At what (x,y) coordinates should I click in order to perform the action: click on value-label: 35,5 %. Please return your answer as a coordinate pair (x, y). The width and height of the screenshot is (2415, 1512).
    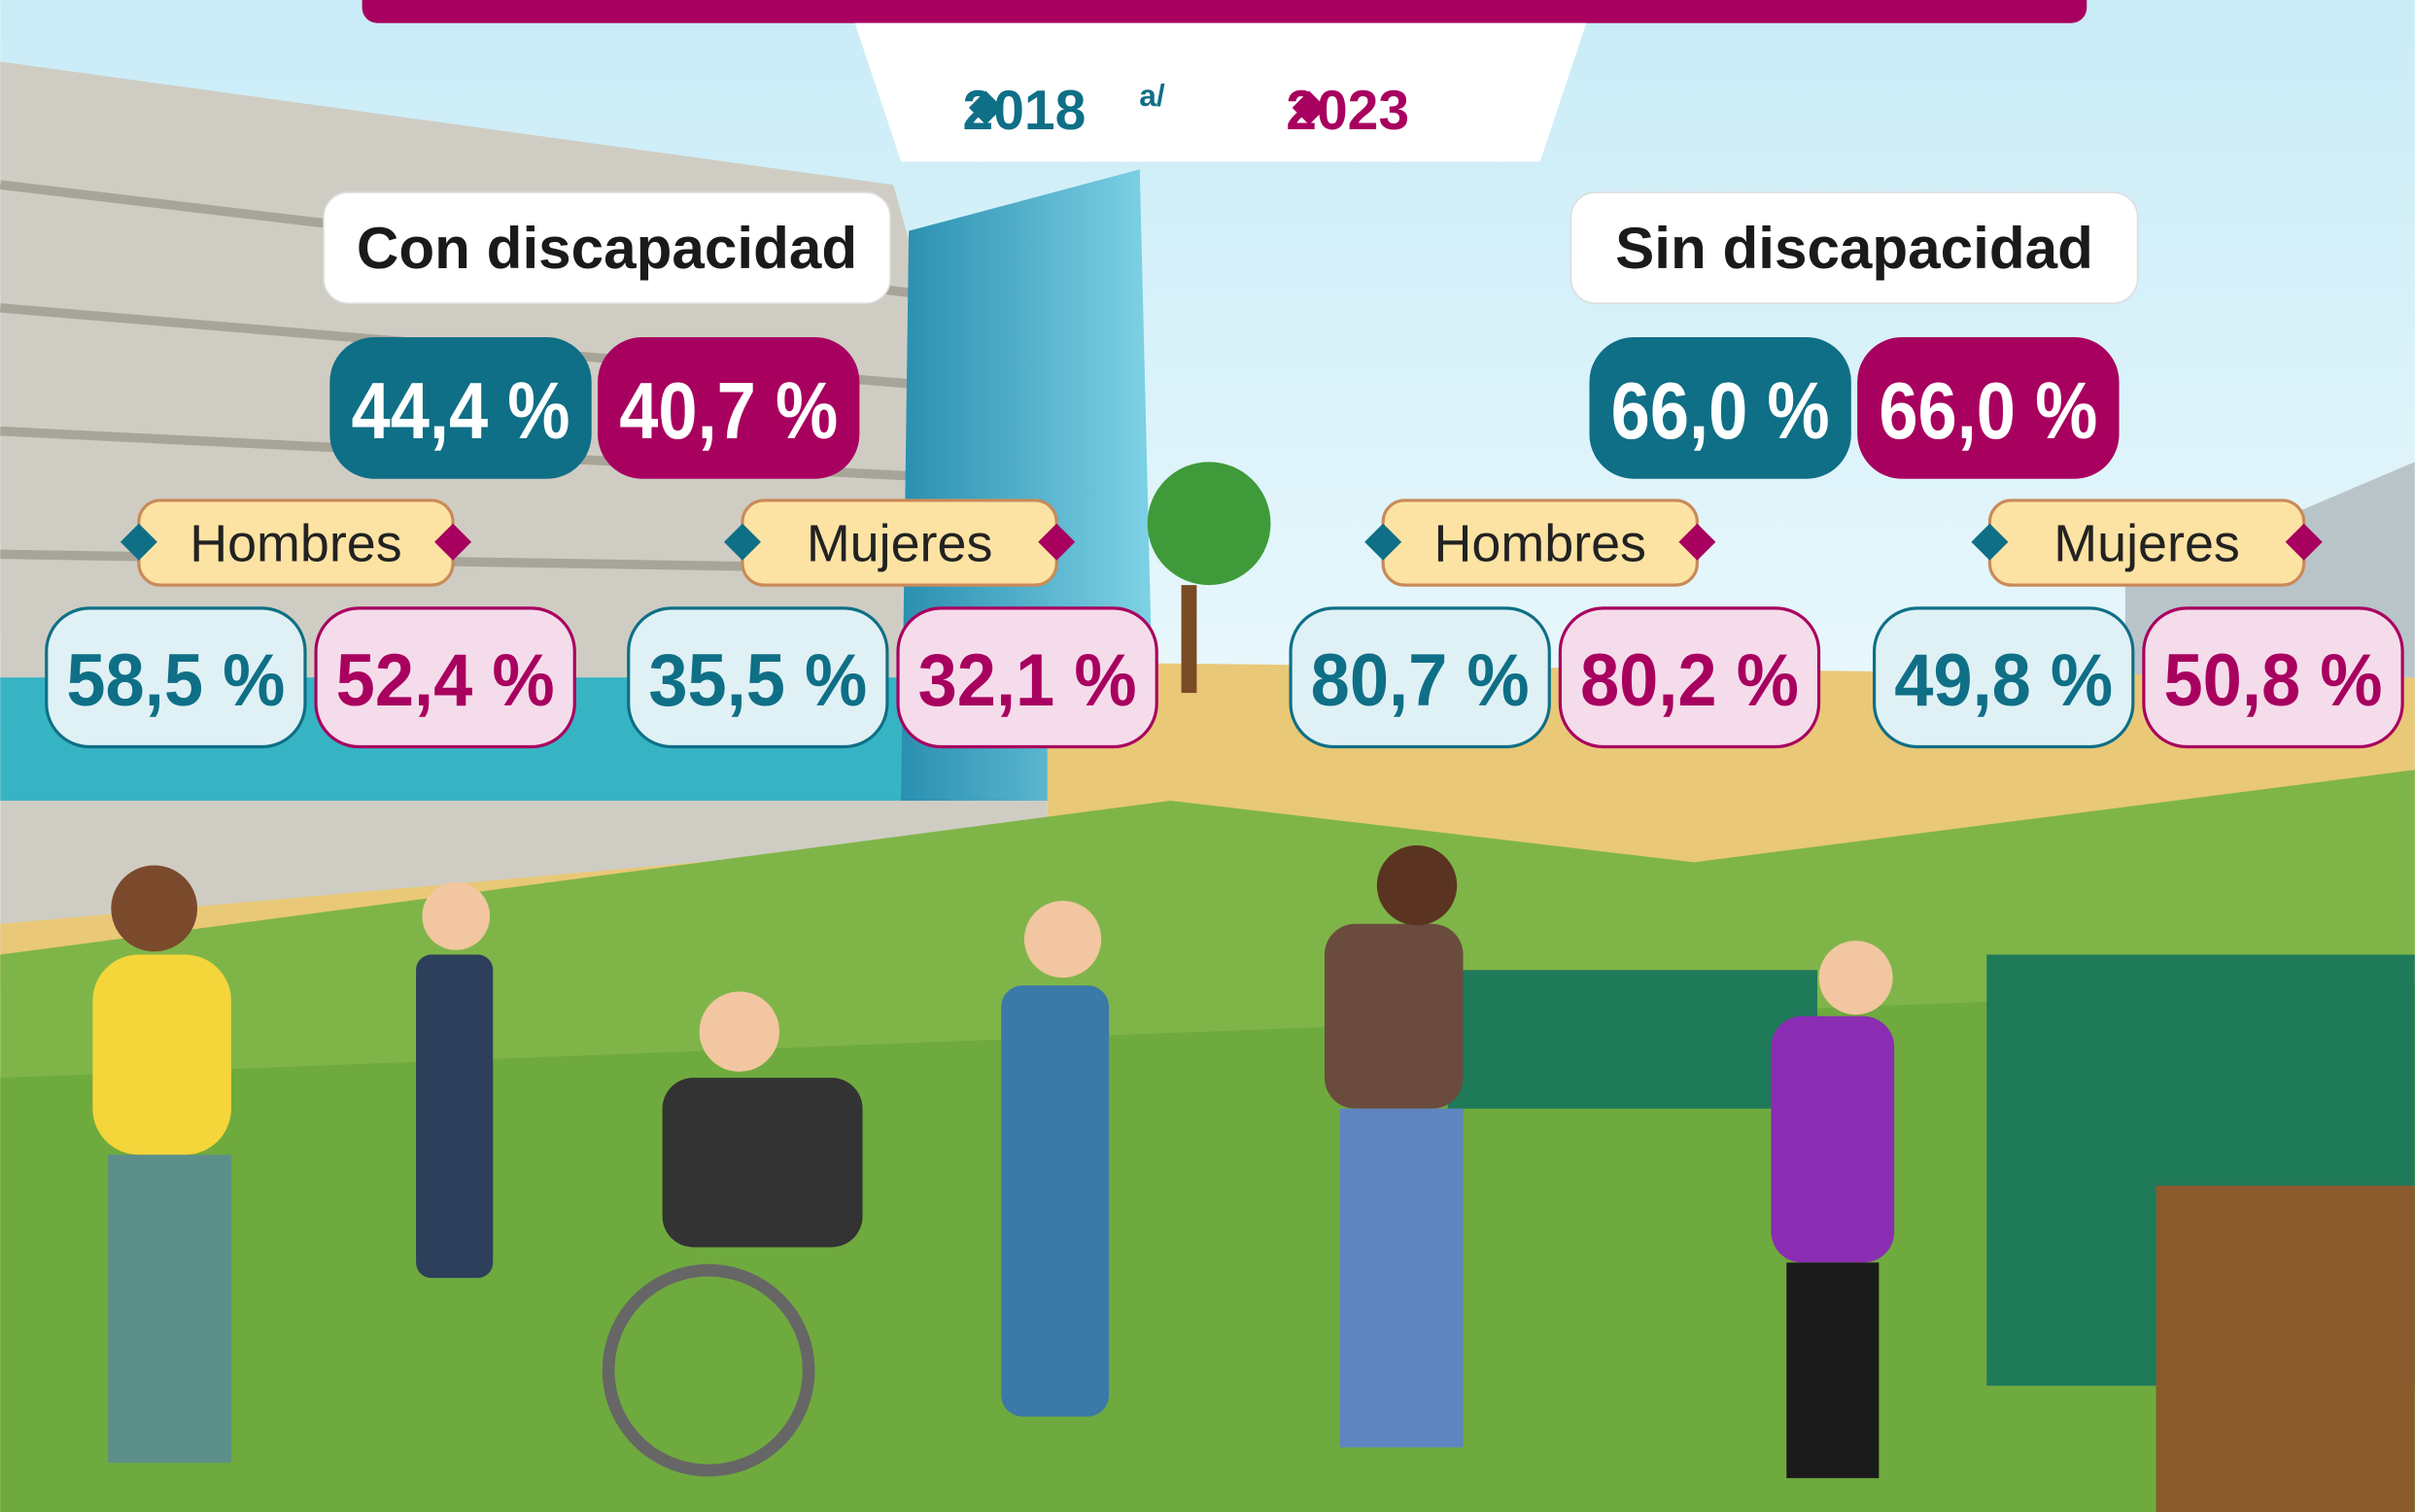
    Looking at the image, I should click on (757, 681).